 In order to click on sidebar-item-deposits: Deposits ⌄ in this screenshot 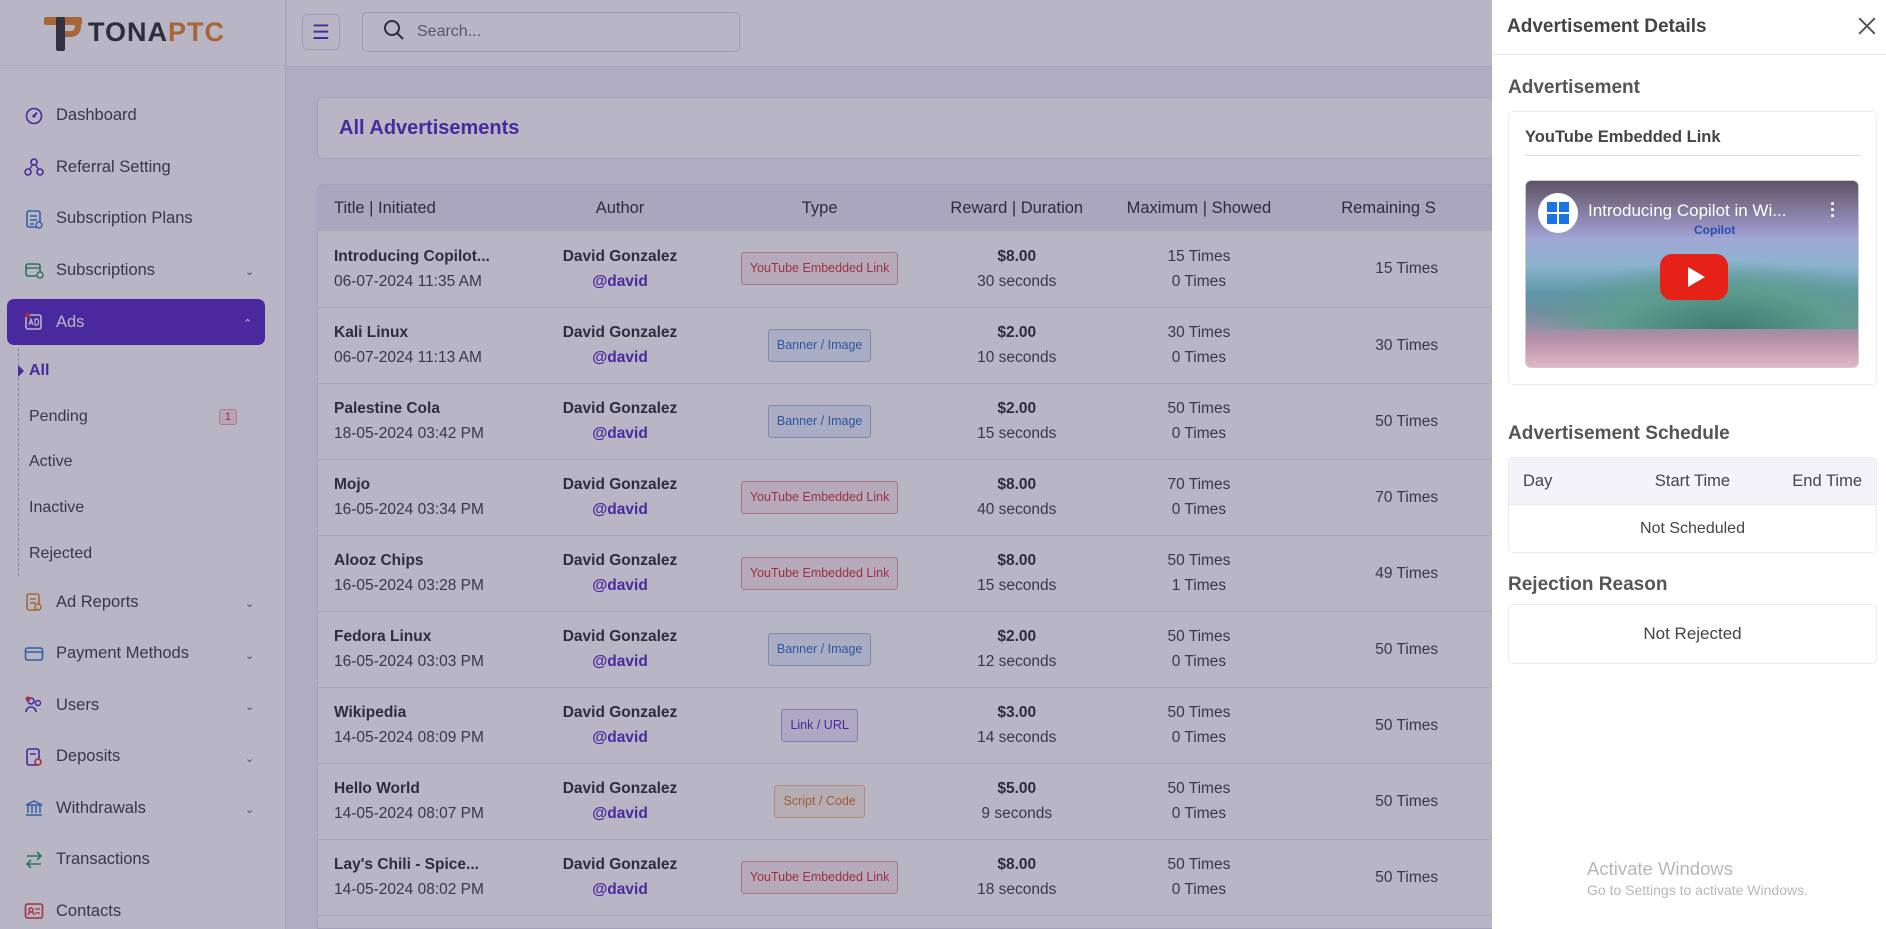, I will do `click(142, 757)`.